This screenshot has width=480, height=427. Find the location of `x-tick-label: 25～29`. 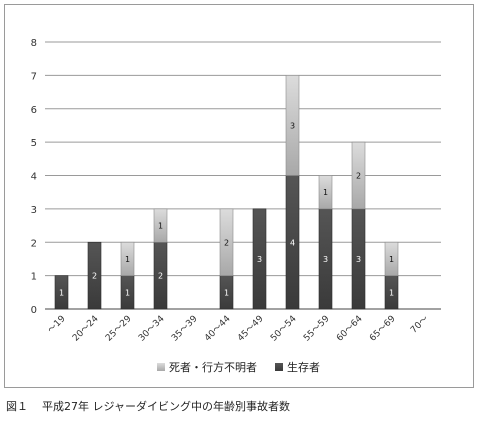

x-tick-label: 25～29 is located at coordinates (119, 329).